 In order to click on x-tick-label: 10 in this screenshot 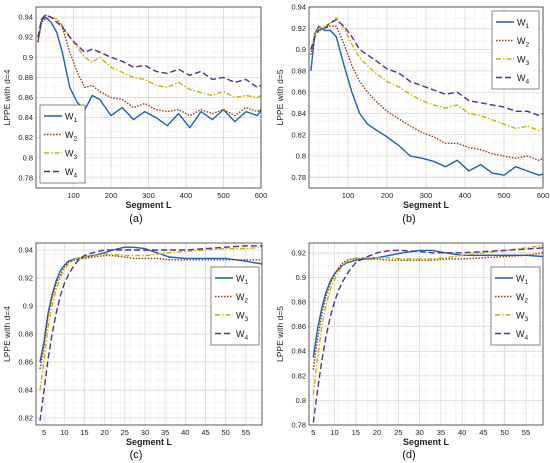, I will do `click(334, 432)`.